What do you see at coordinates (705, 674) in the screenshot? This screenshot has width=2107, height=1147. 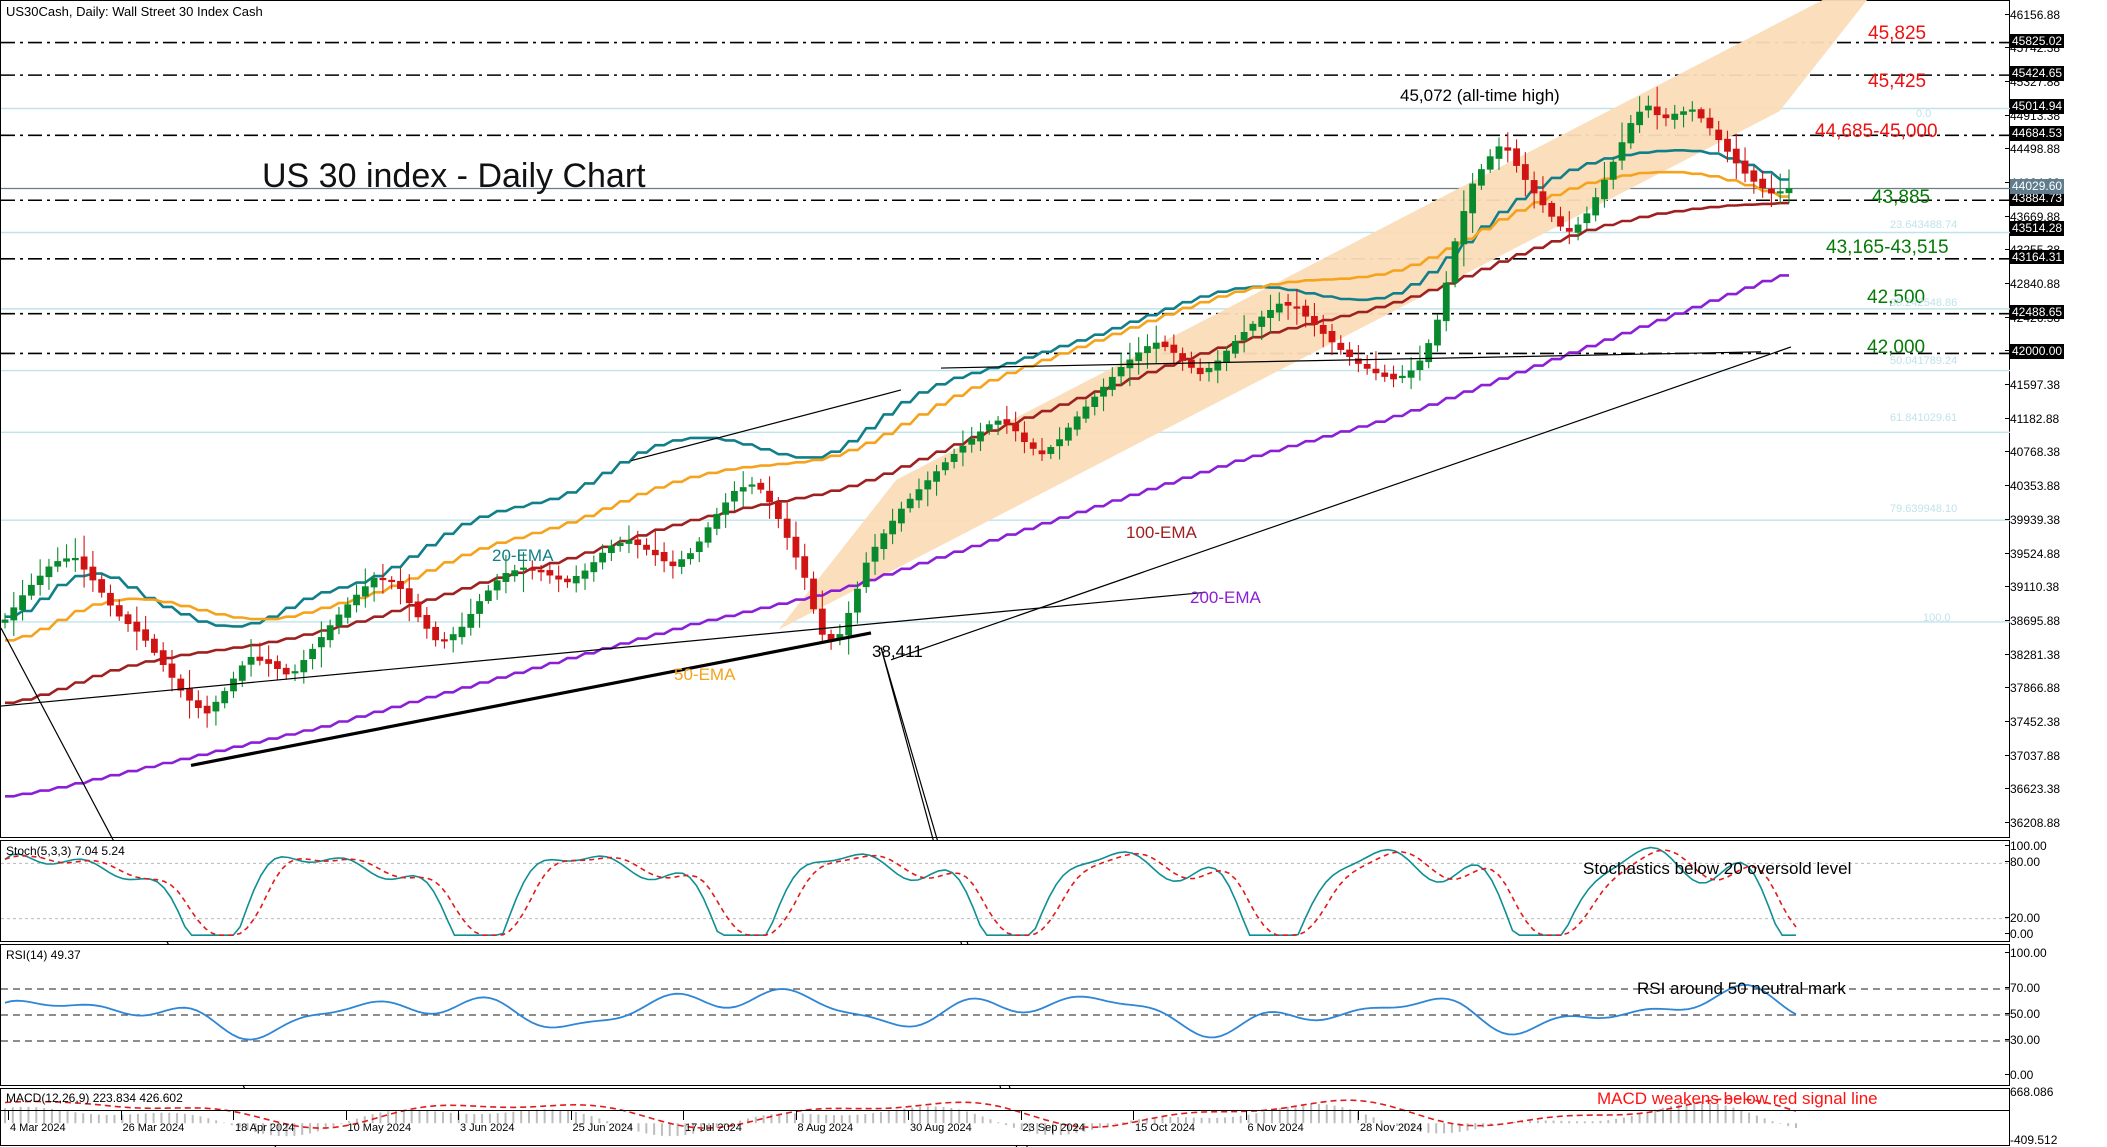 I see `ema50-label: 50-EMA` at bounding box center [705, 674].